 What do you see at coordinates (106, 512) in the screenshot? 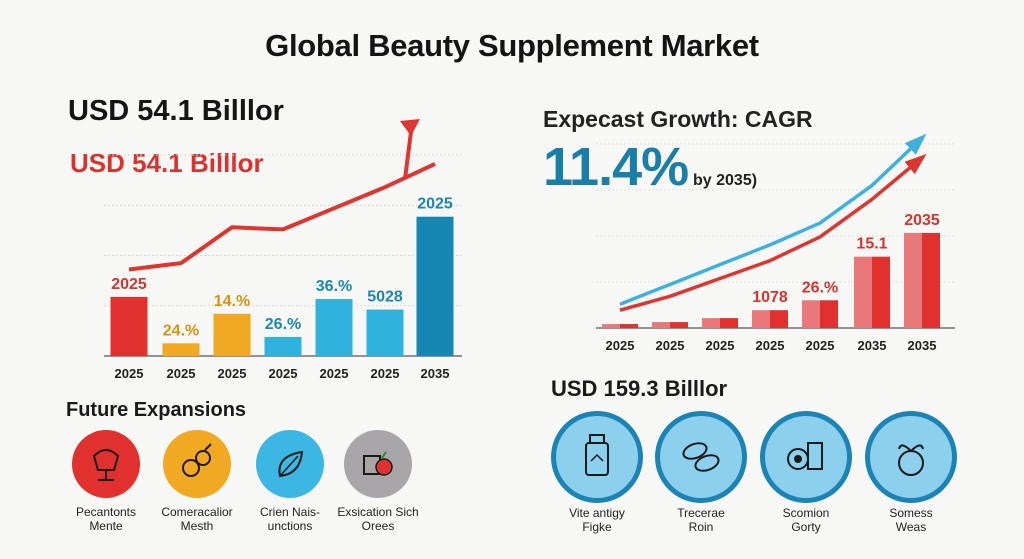
I see `expansion-label-line-1: Pecantonts` at bounding box center [106, 512].